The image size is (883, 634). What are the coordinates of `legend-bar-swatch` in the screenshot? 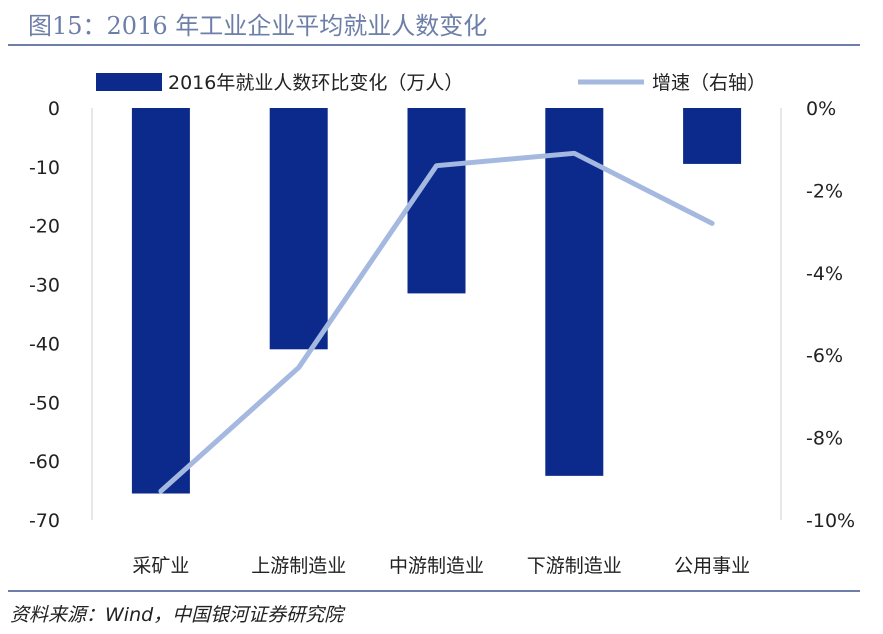 It's located at (129, 82).